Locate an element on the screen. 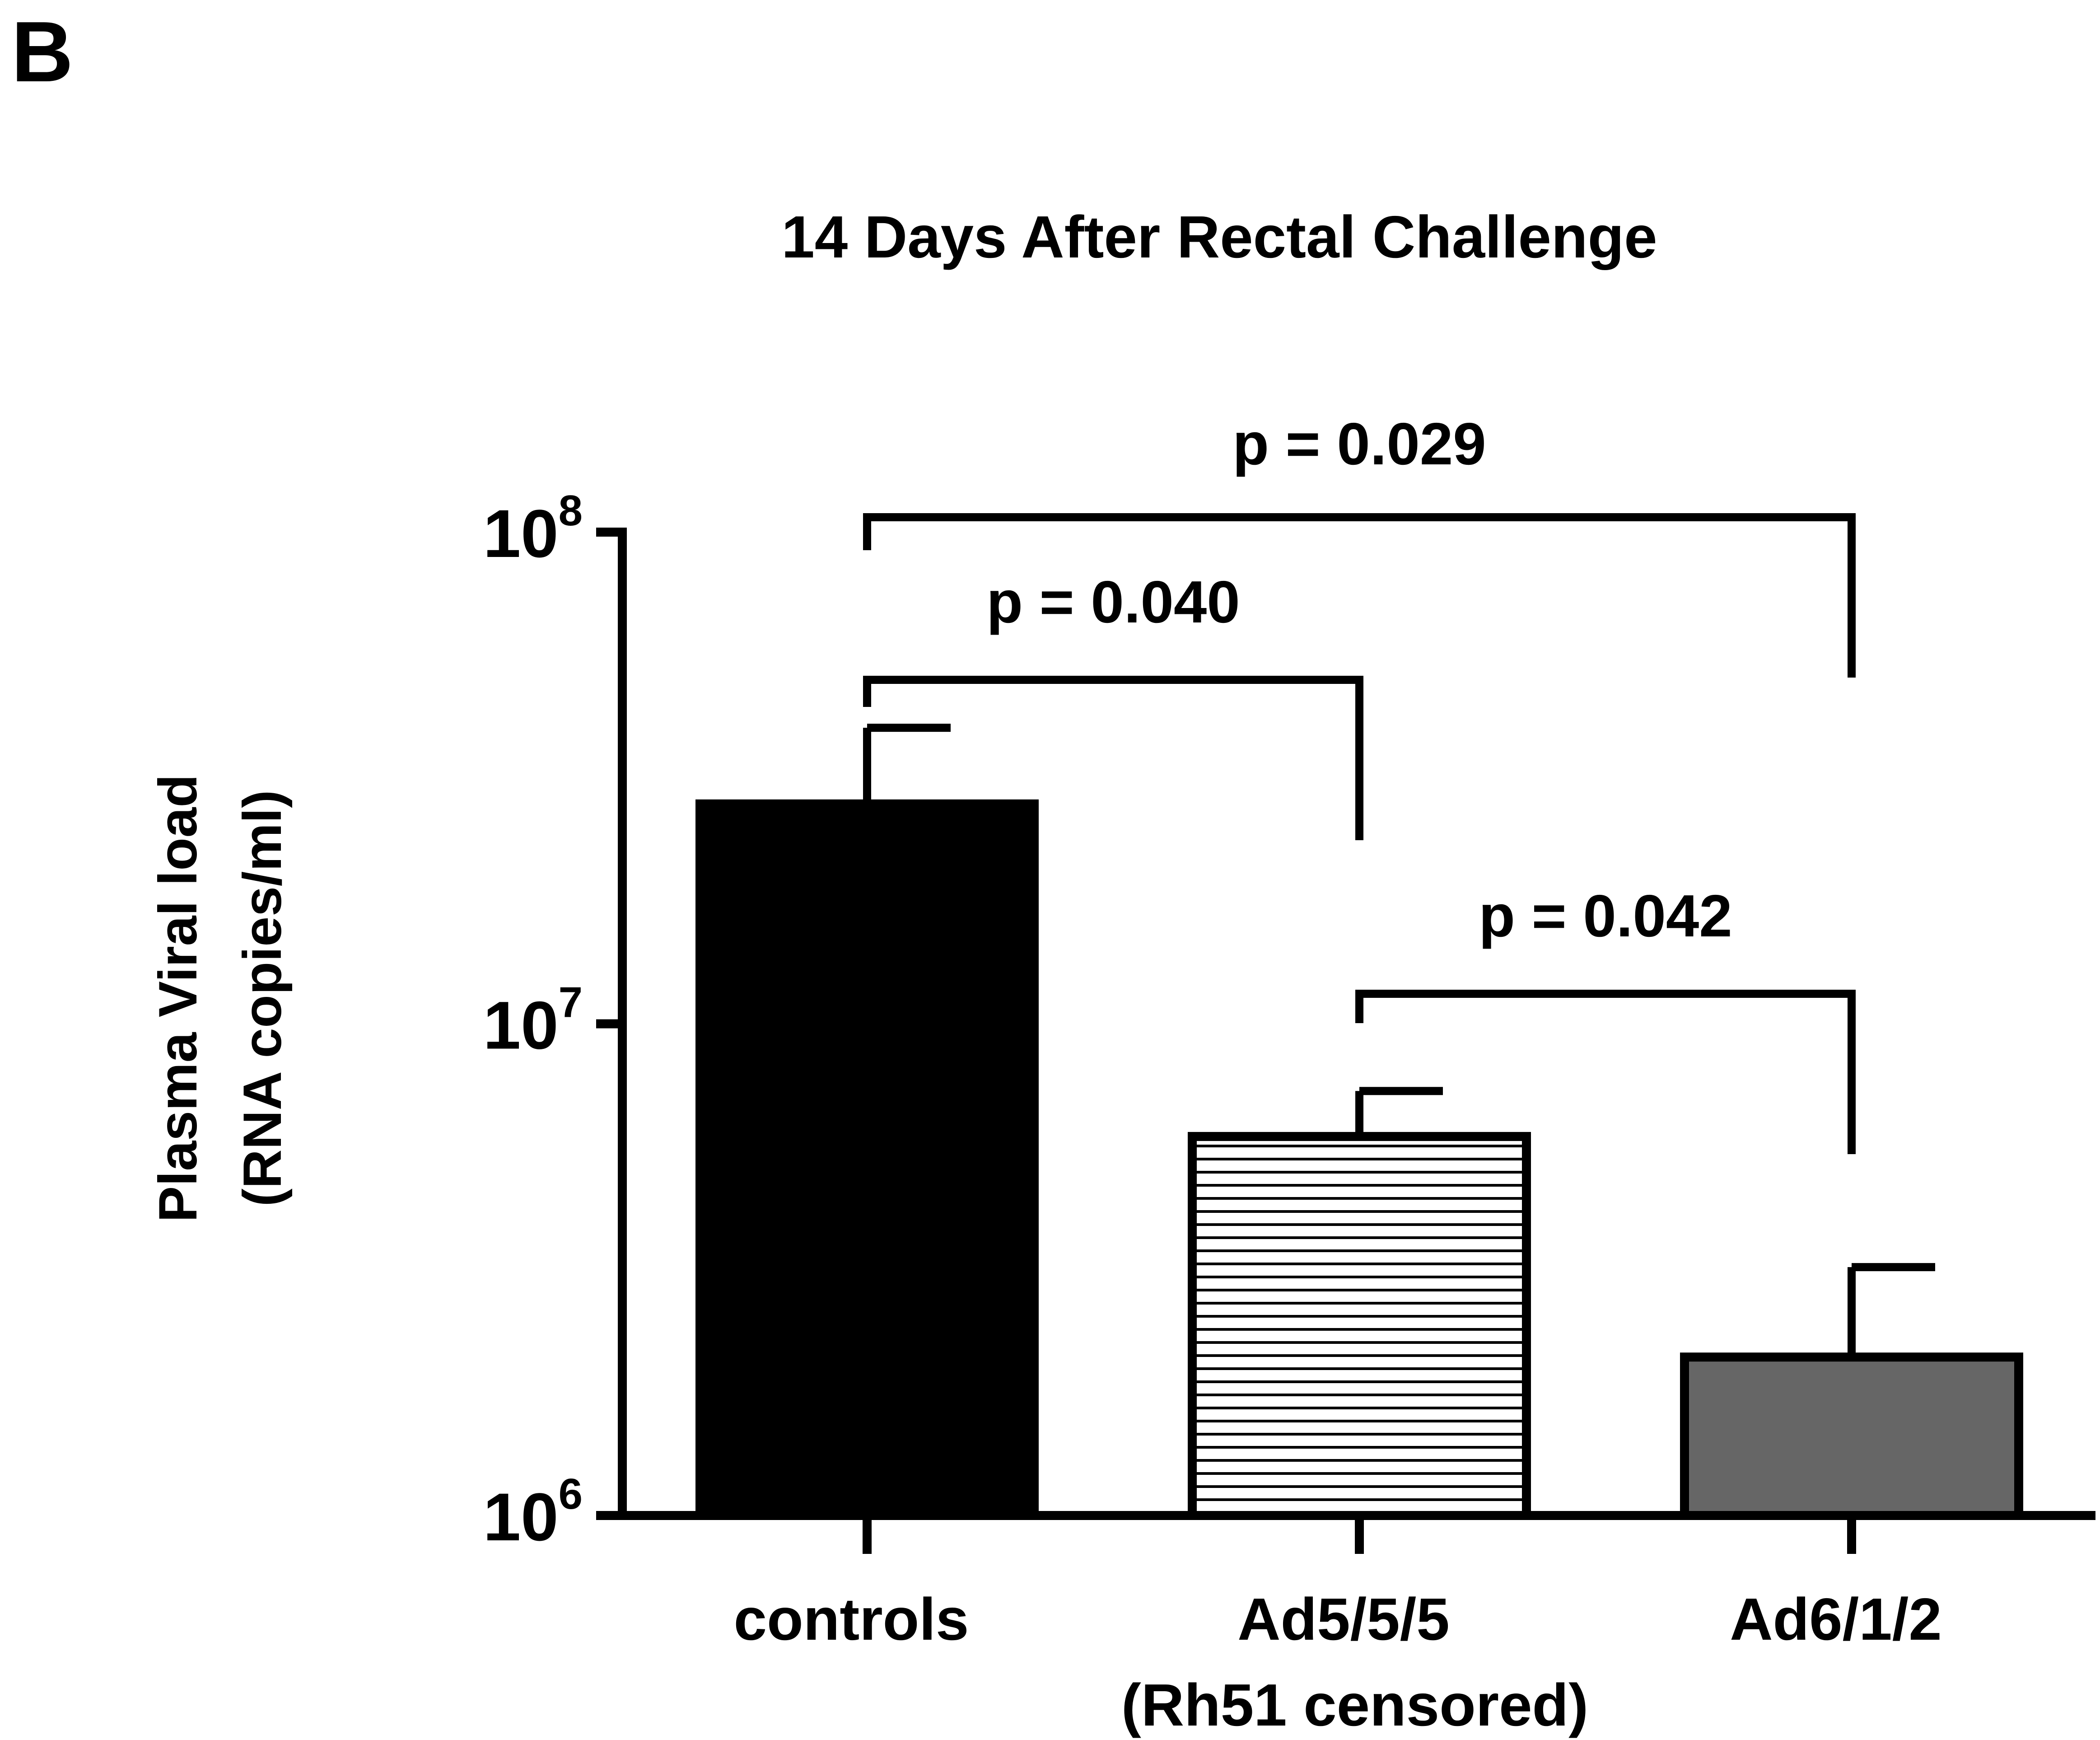  y-tick-exponent: 6 is located at coordinates (571, 1494).